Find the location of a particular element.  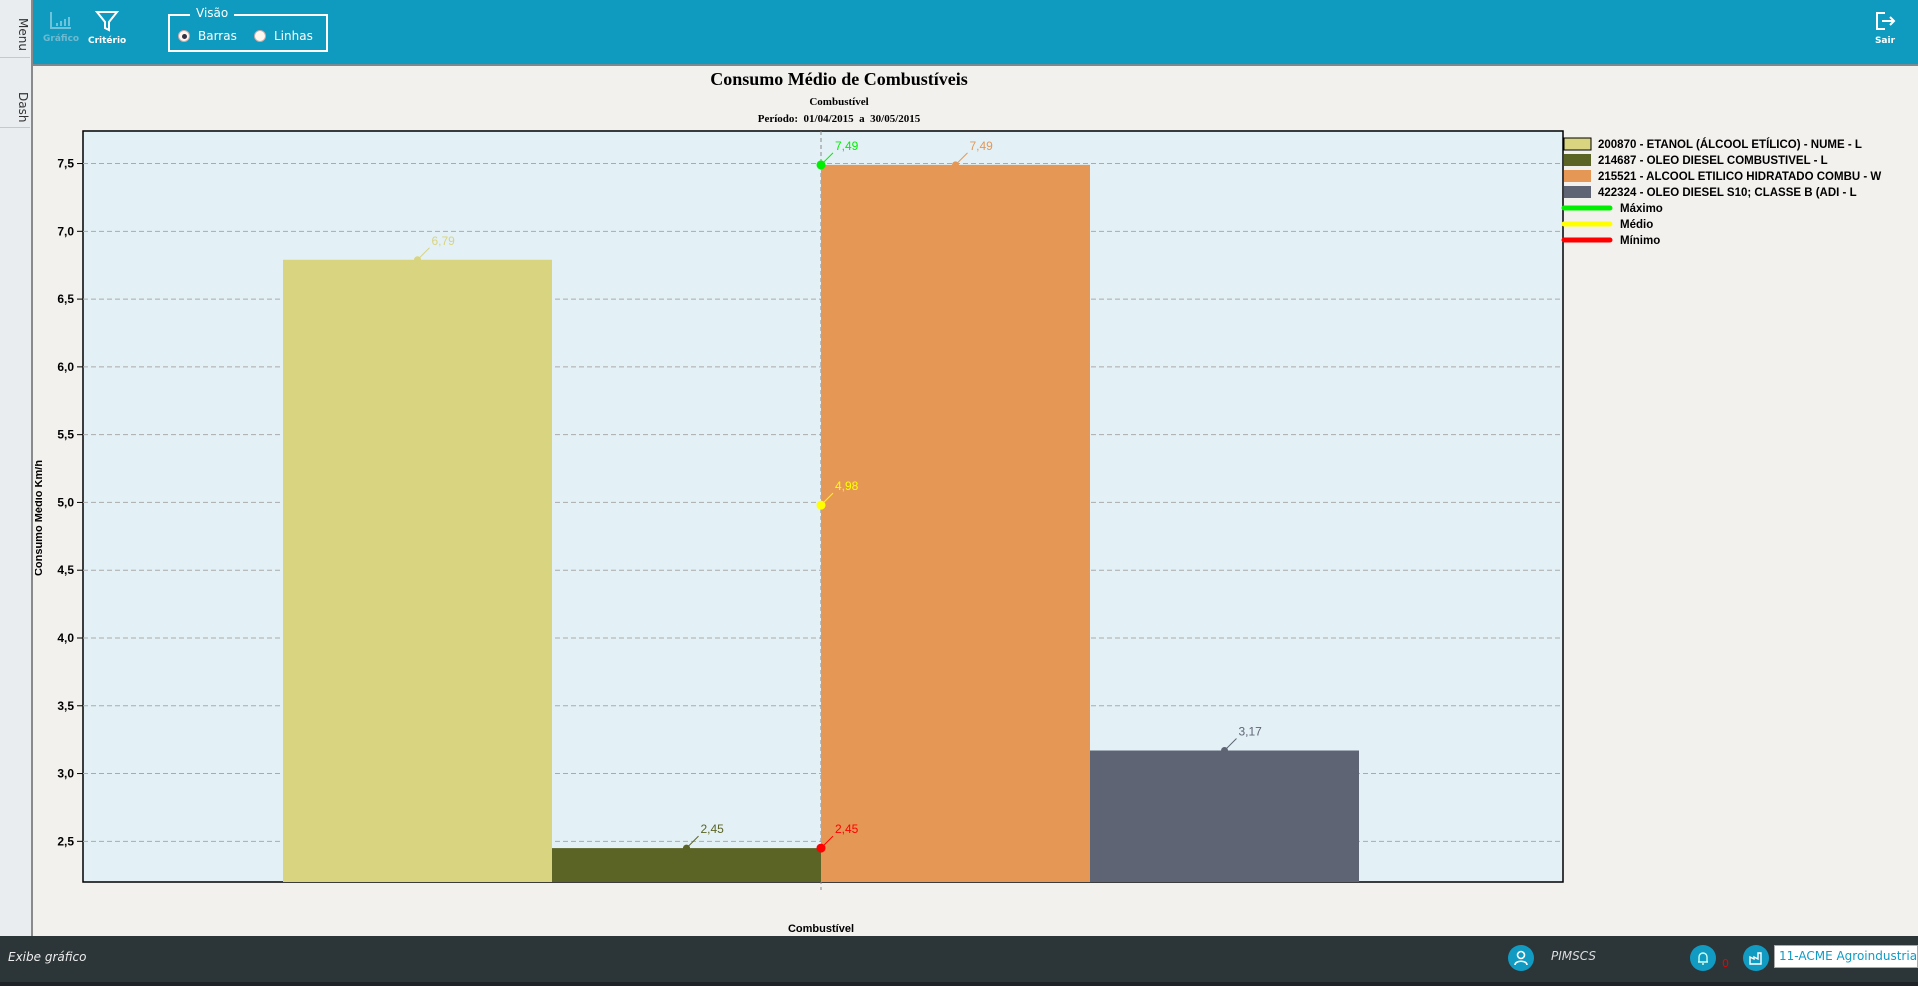

dash-tab: Dash is located at coordinates (15, 93).